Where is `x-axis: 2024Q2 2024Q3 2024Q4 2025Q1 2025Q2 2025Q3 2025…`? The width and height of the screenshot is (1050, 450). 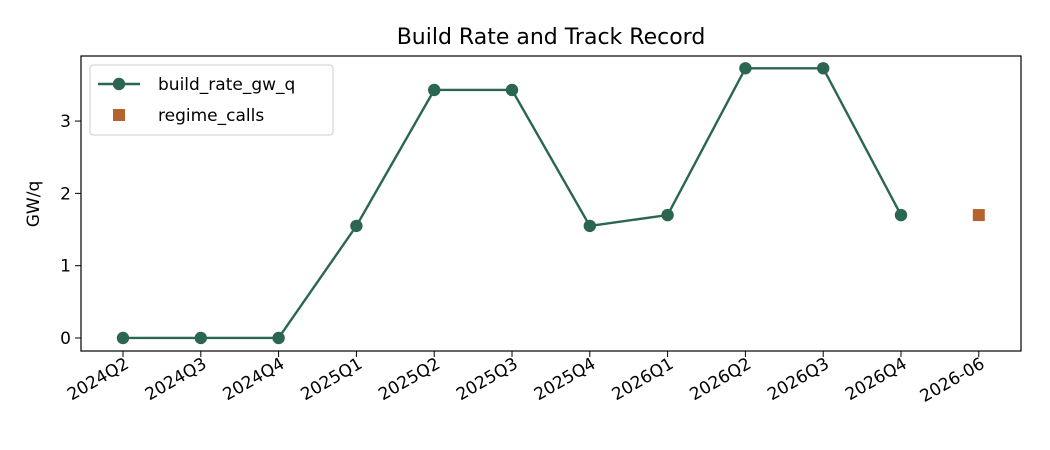
x-axis: 2024Q2 2024Q3 2024Q4 2025Q1 2025Q2 2025Q3 2025… is located at coordinates (526, 379).